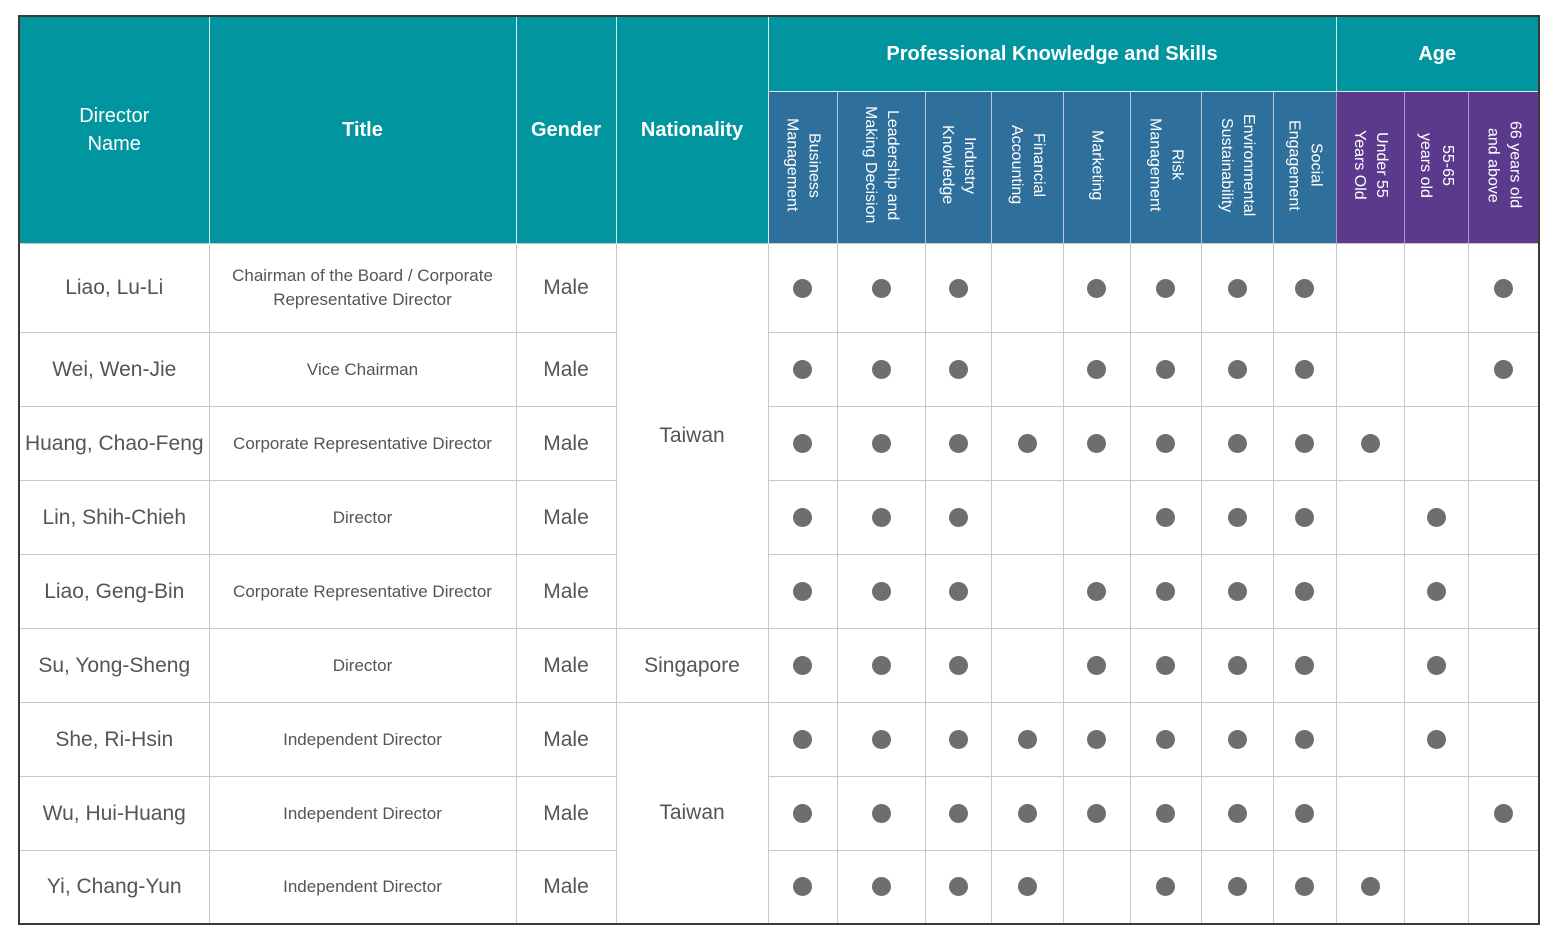 This screenshot has height=943, width=1563. I want to click on director-name: Wei, Wen-Jie, so click(114, 369).